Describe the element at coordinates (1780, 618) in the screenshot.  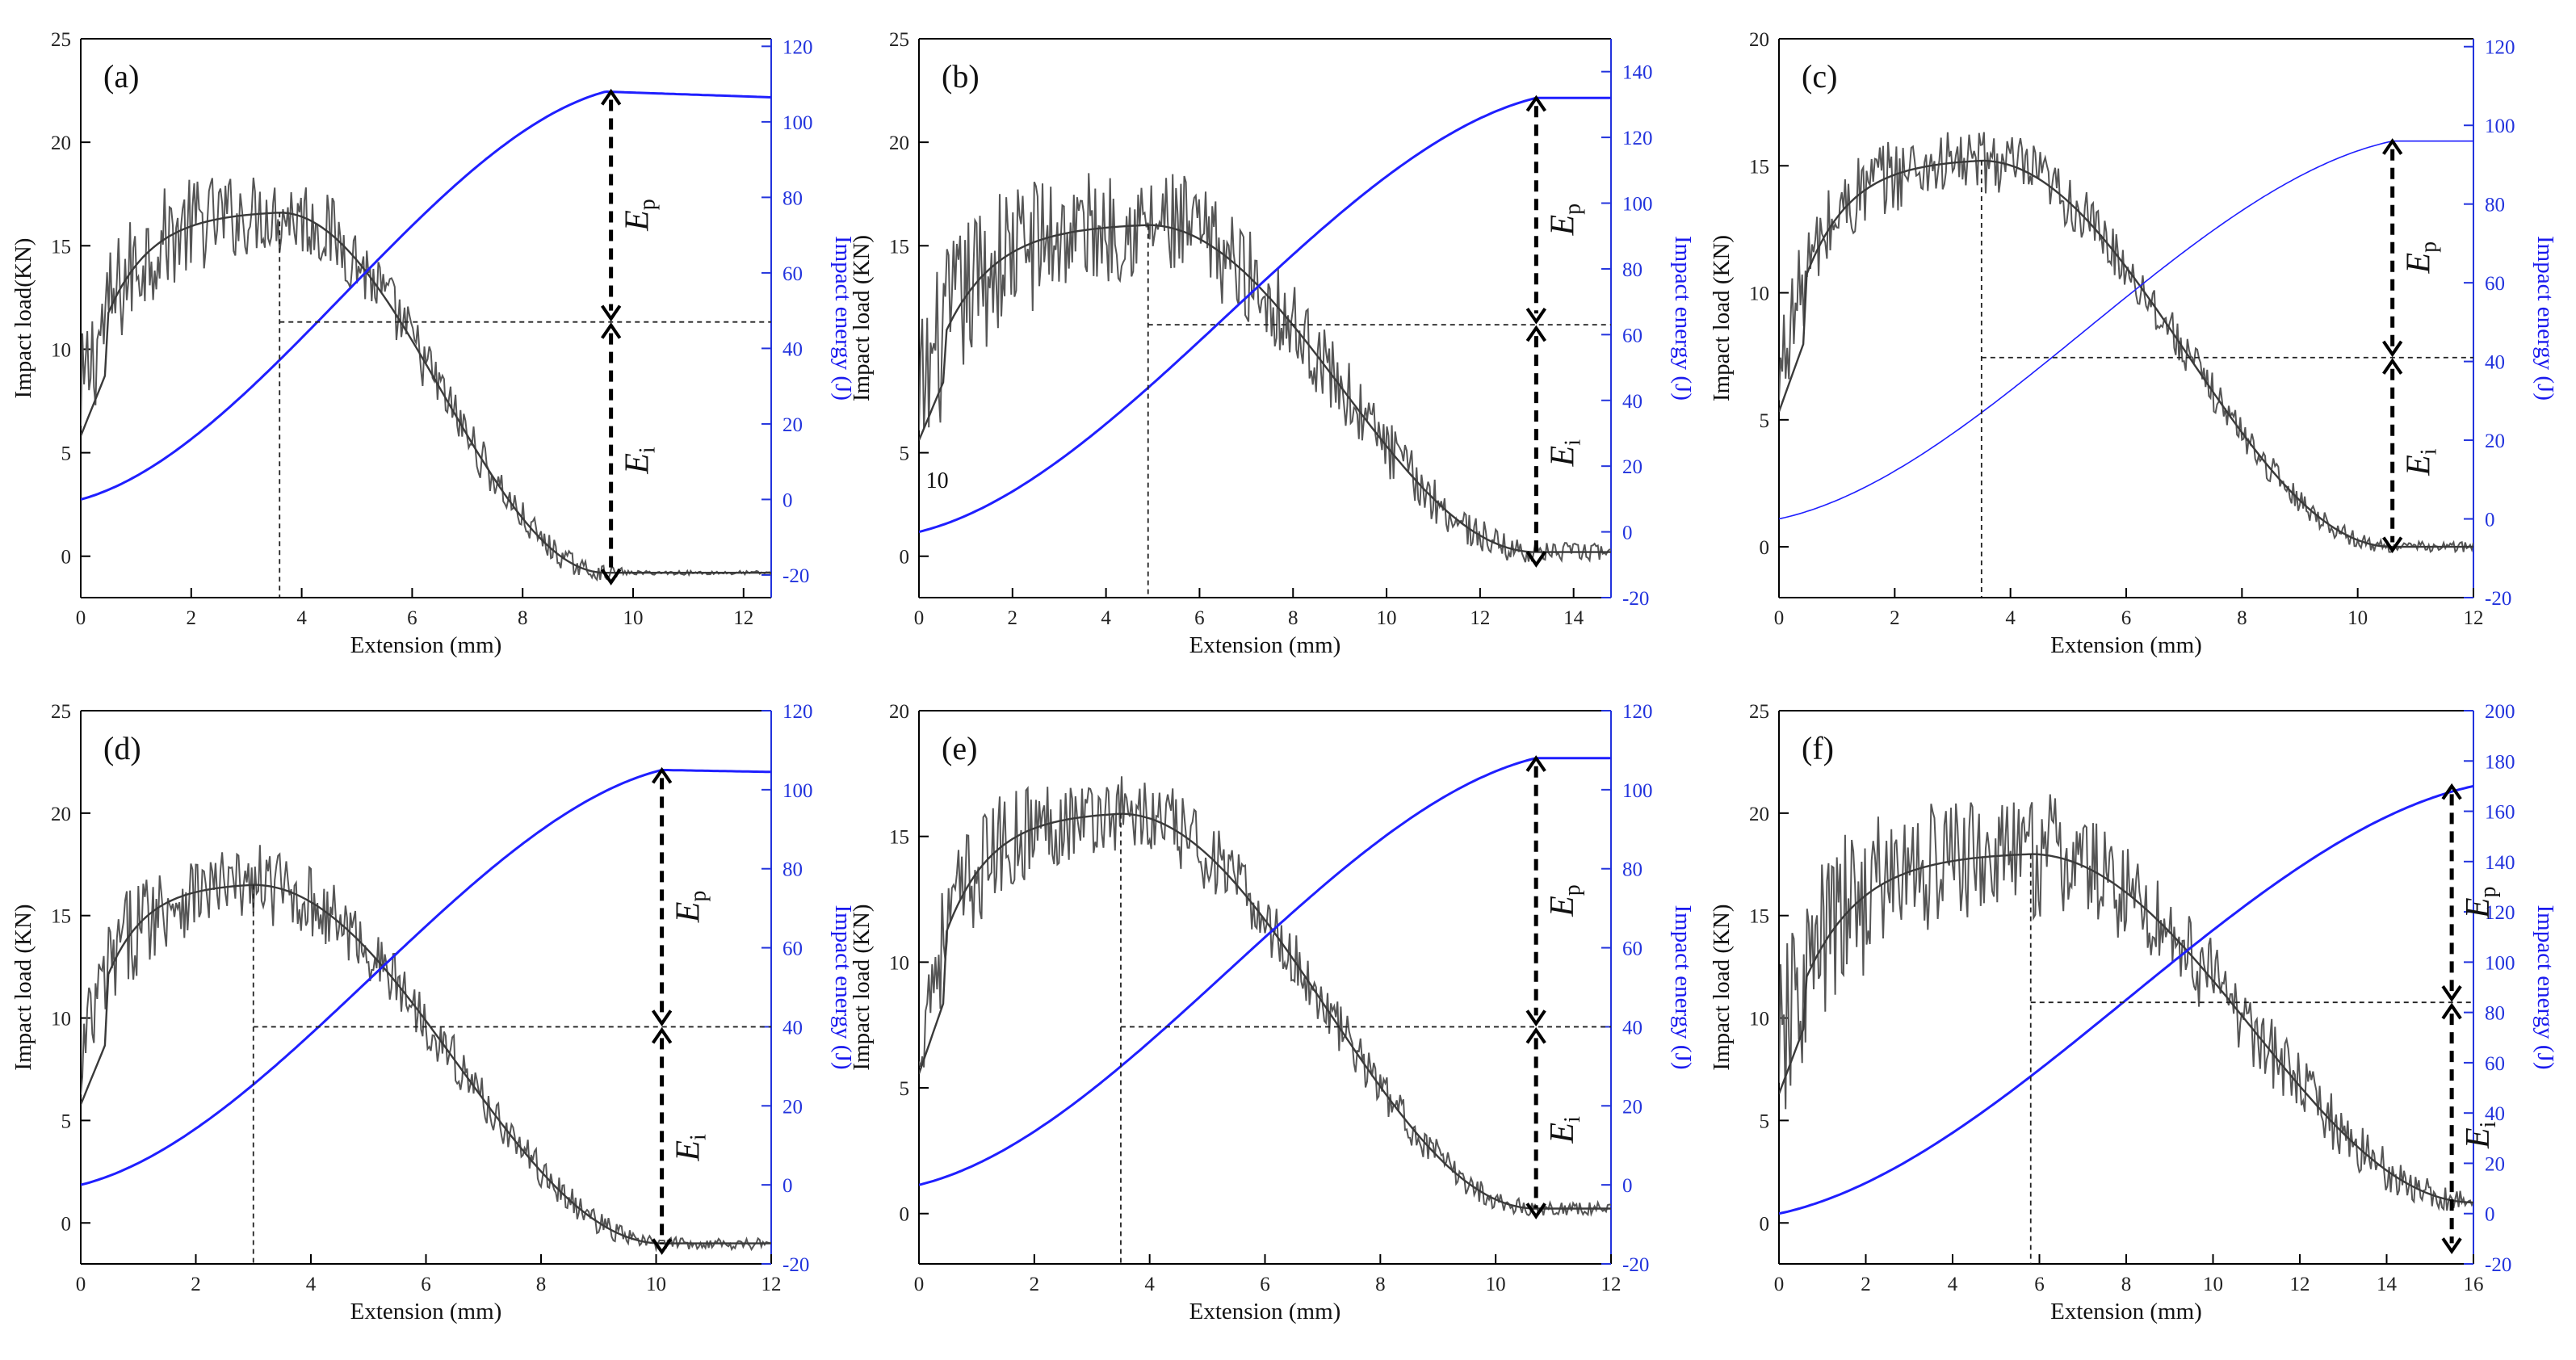
I see `x-tick-label: 0` at that location.